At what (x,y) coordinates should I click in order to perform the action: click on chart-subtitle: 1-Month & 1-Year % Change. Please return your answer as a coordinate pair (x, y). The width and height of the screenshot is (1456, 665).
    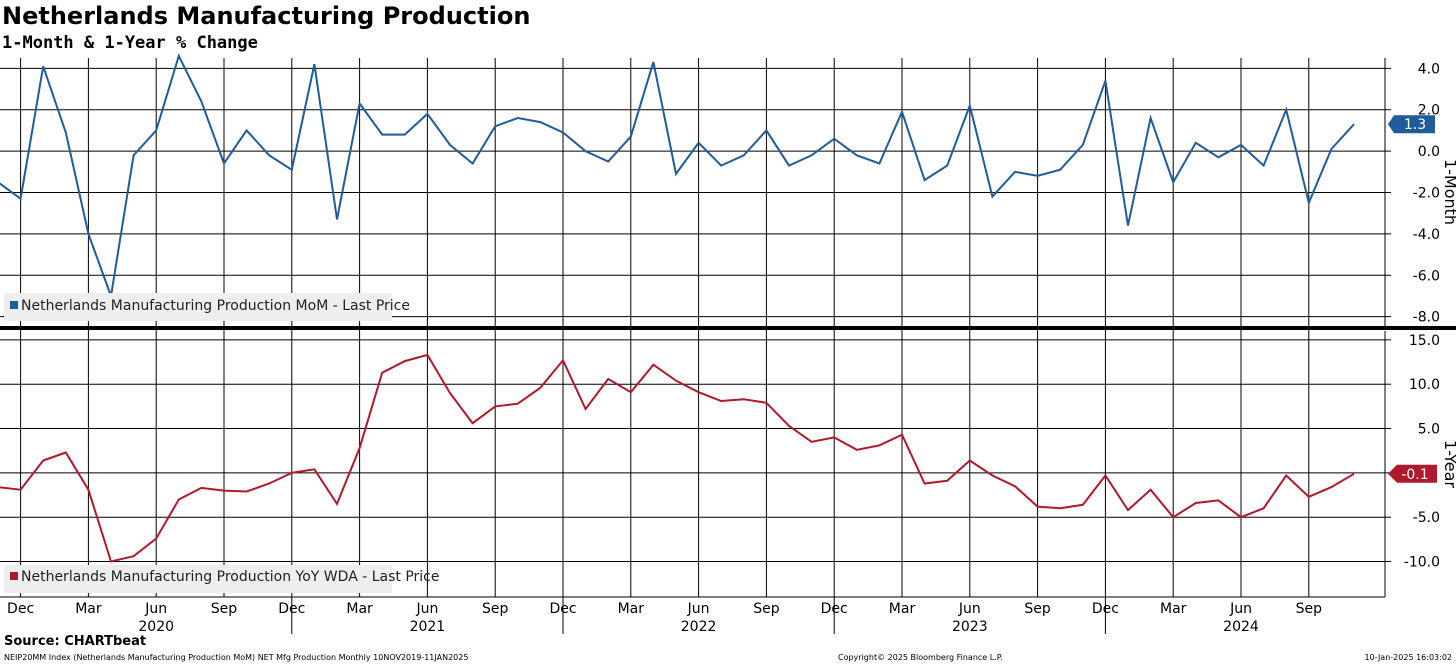
    Looking at the image, I should click on (130, 43).